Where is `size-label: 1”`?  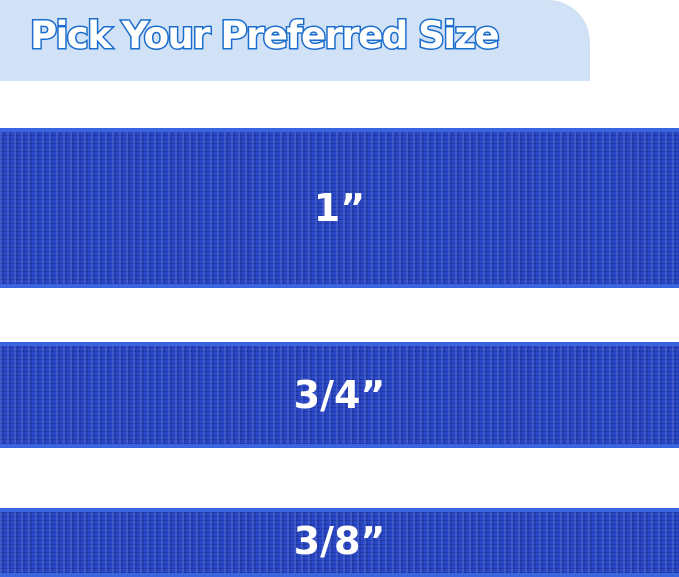 size-label: 1” is located at coordinates (339, 208).